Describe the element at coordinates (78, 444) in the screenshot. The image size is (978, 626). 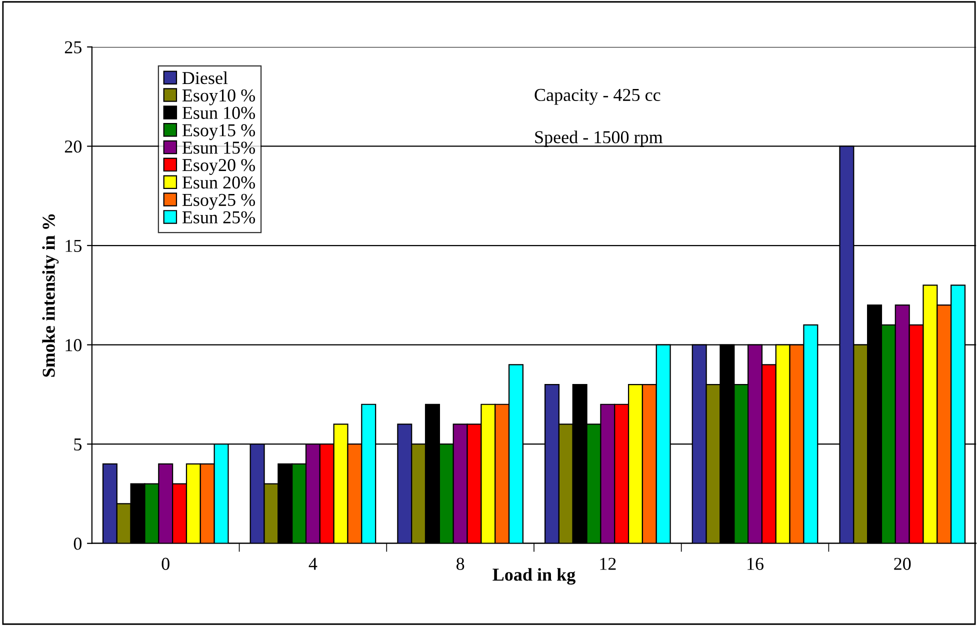
I see `y-tick-label: 5` at that location.